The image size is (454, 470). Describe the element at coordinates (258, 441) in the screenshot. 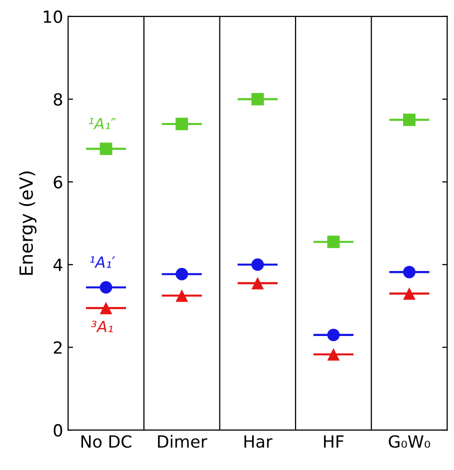

I see `x-tick-label: Har` at that location.